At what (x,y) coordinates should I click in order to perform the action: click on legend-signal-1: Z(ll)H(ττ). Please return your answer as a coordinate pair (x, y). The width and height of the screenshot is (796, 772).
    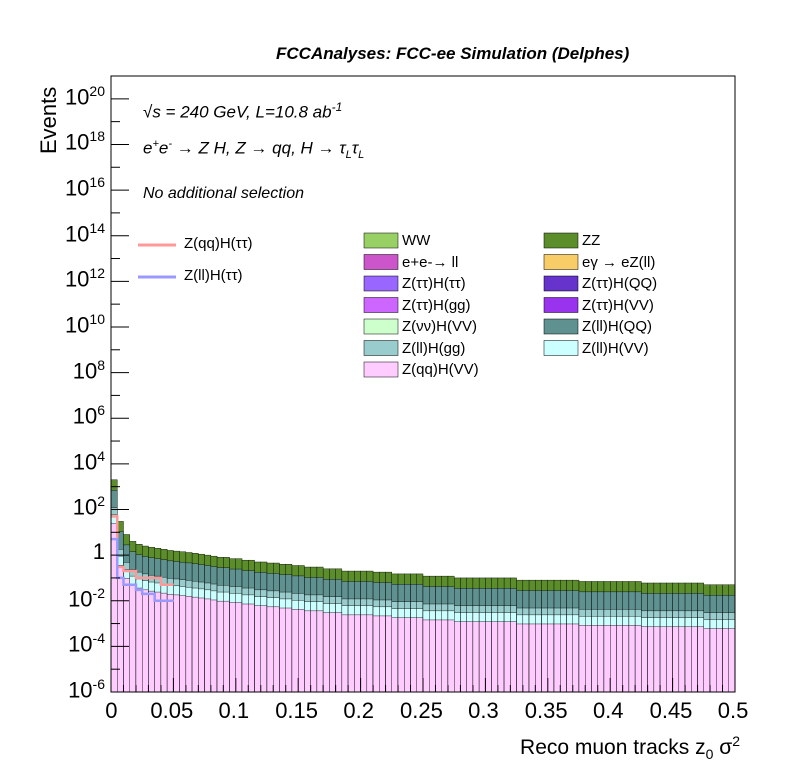
    Looking at the image, I should click on (213, 275).